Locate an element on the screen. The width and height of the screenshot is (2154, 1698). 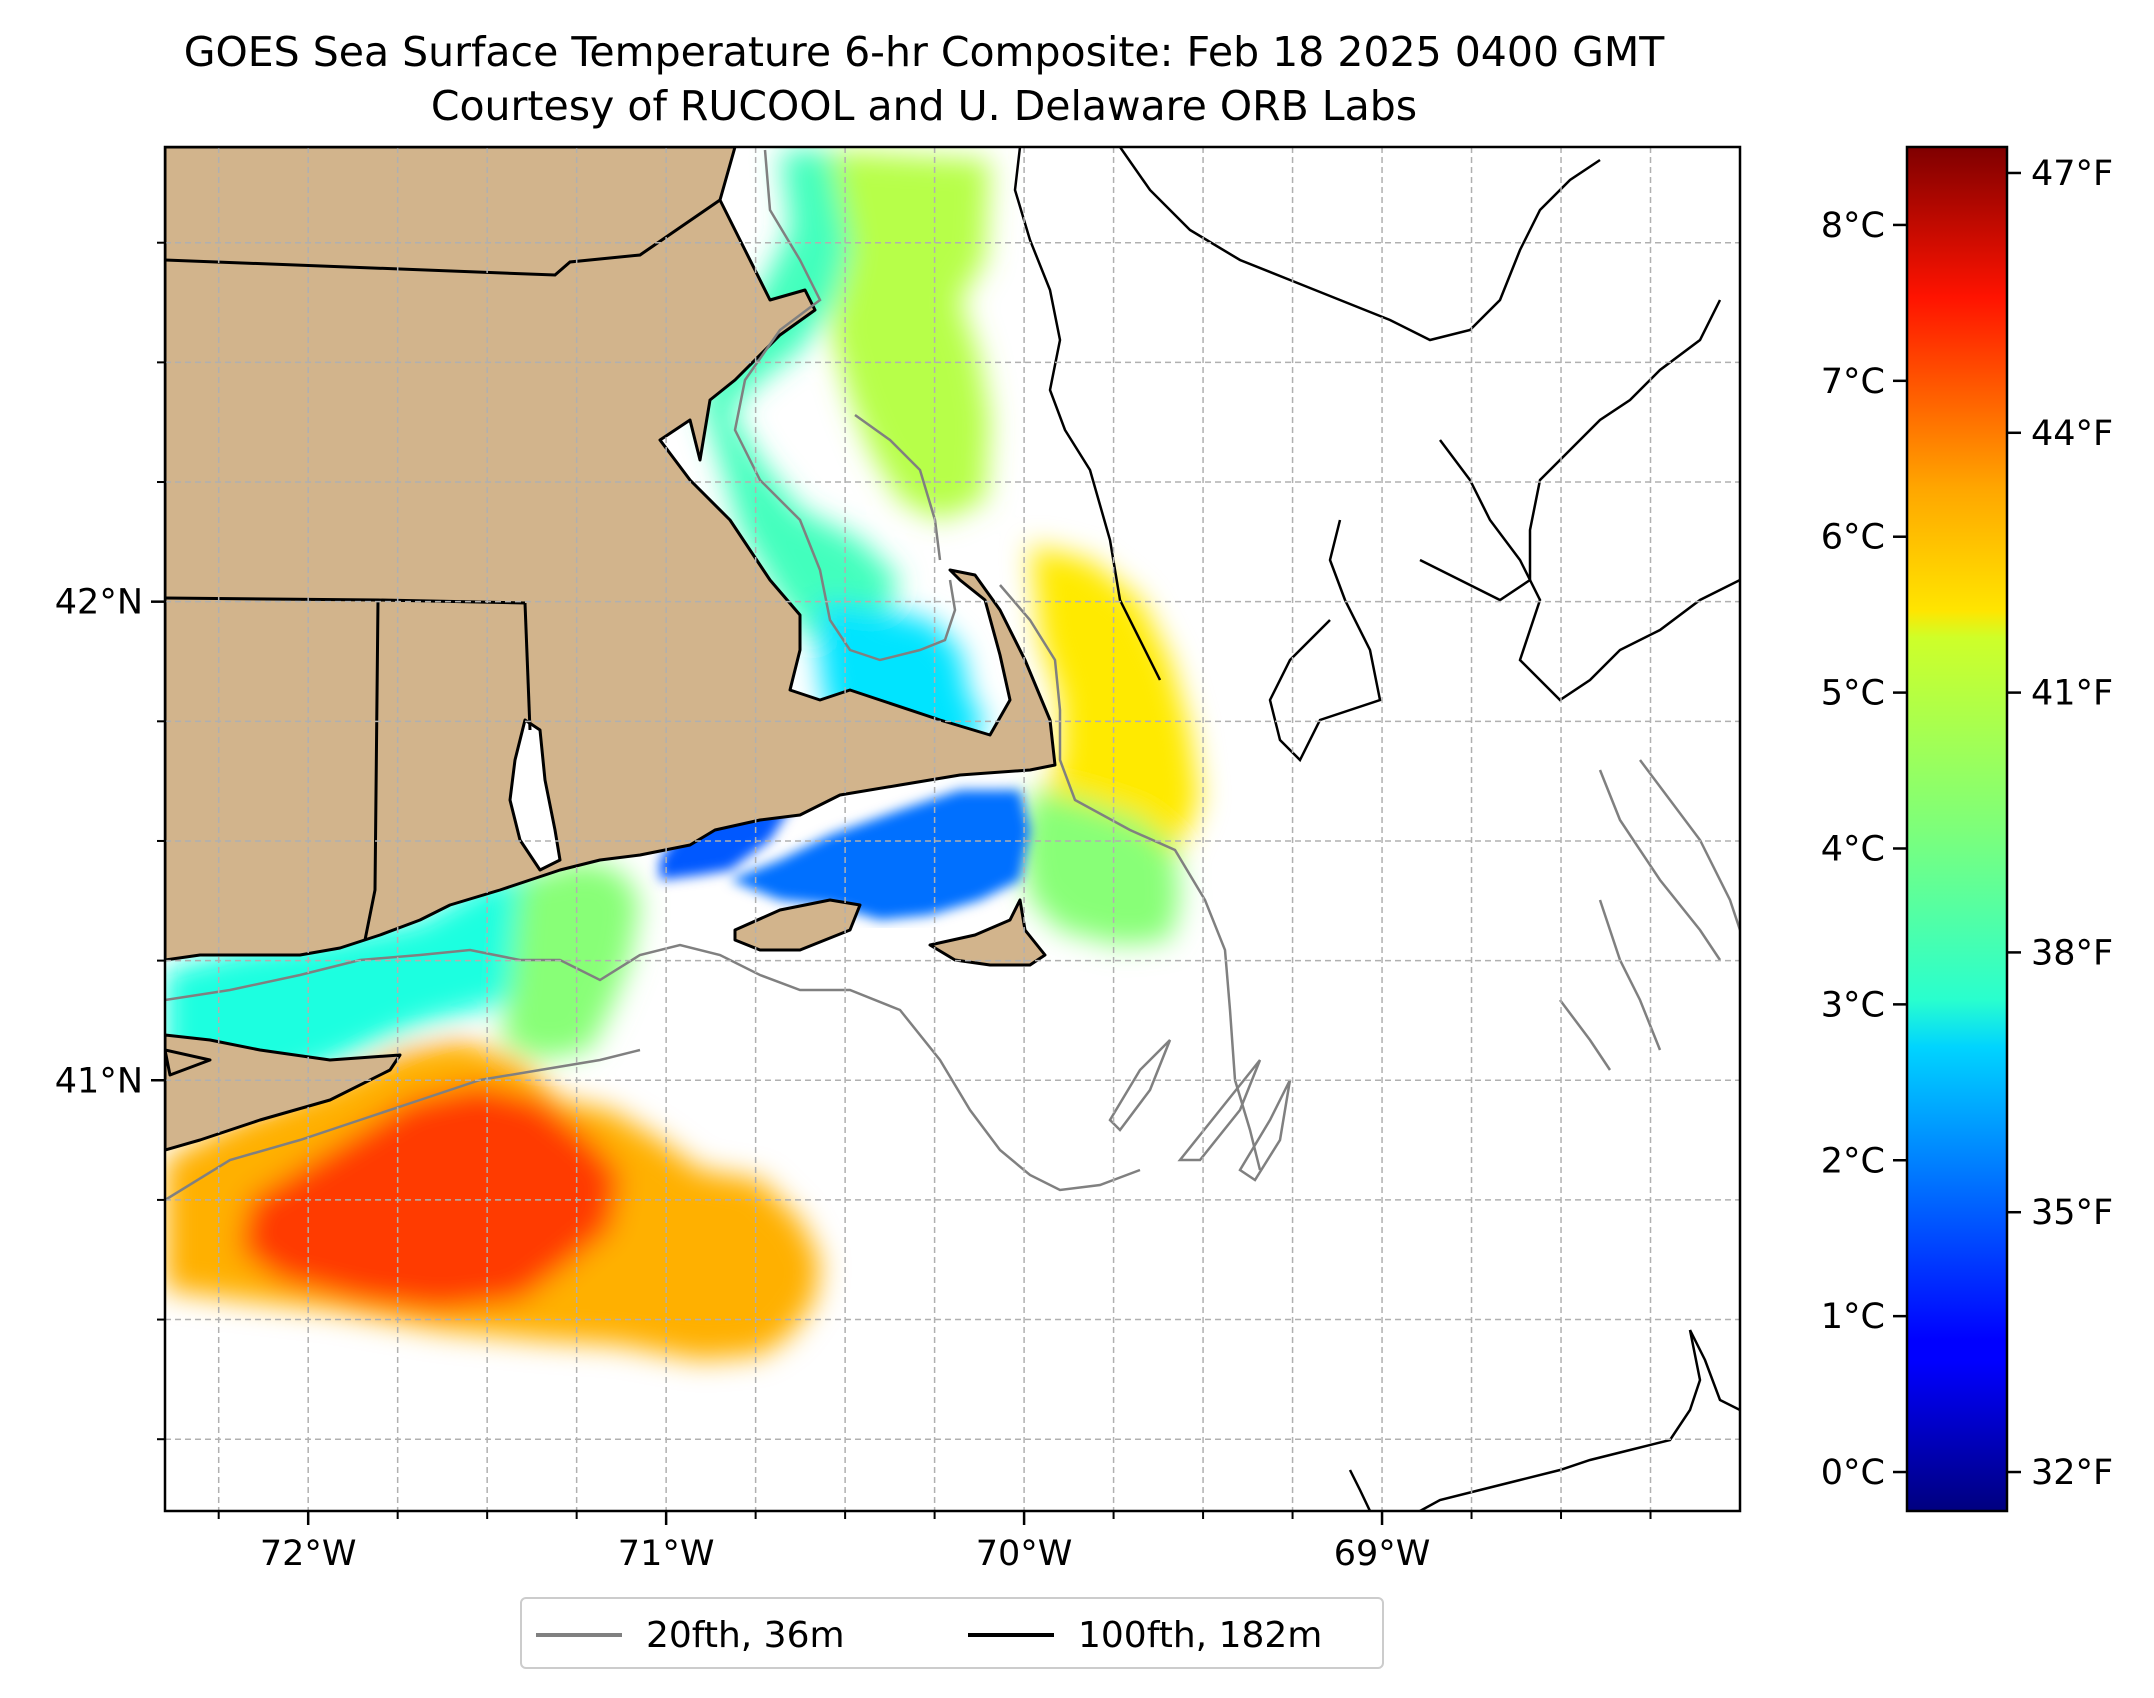
legend-label-20fth: 20fth, 36m is located at coordinates (745, 1635).